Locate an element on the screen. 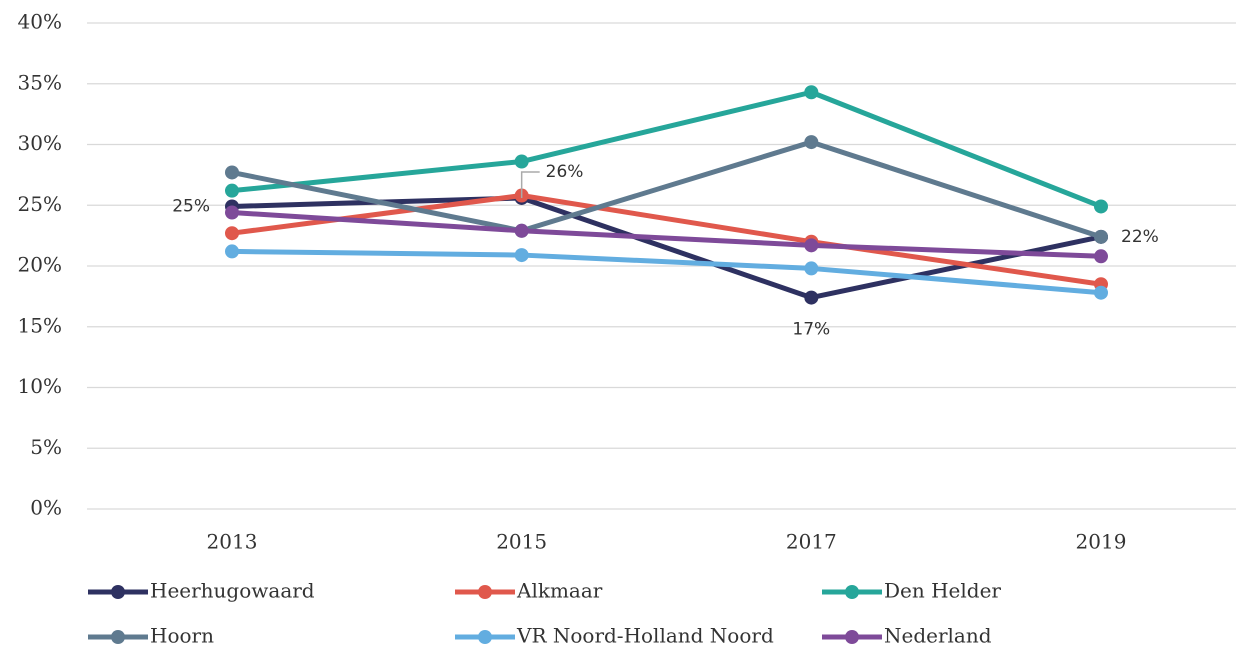 The image size is (1236, 649). legend-label: Hoorn is located at coordinates (182, 636).